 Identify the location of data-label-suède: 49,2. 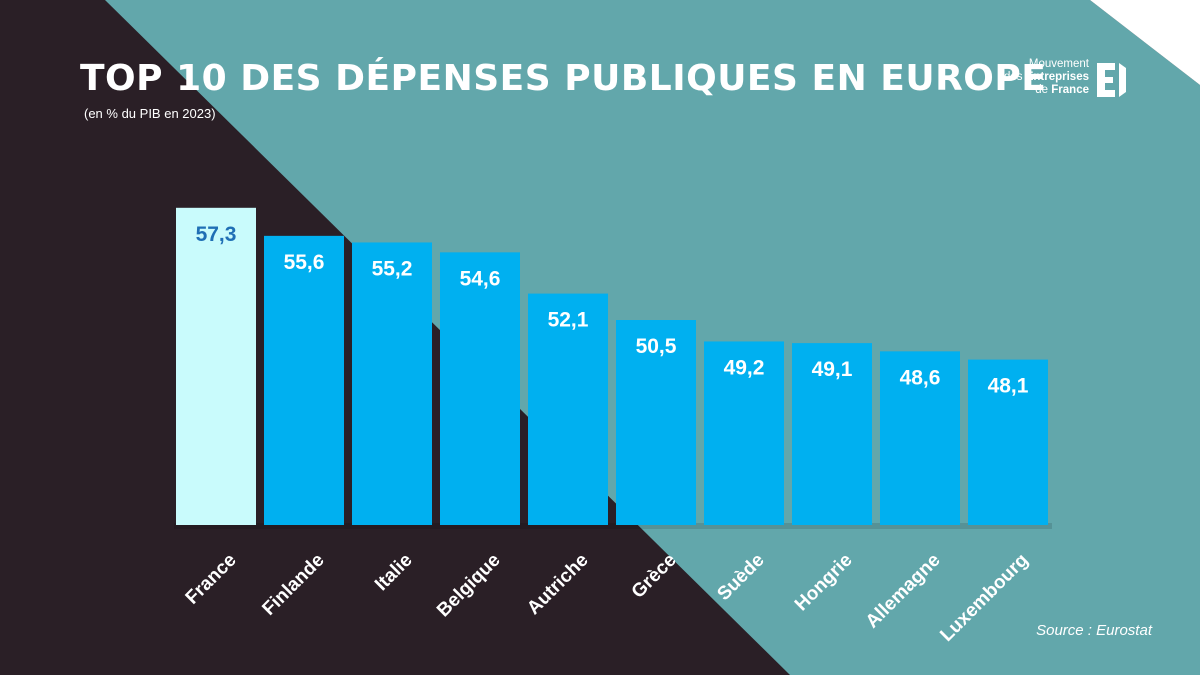
(744, 367).